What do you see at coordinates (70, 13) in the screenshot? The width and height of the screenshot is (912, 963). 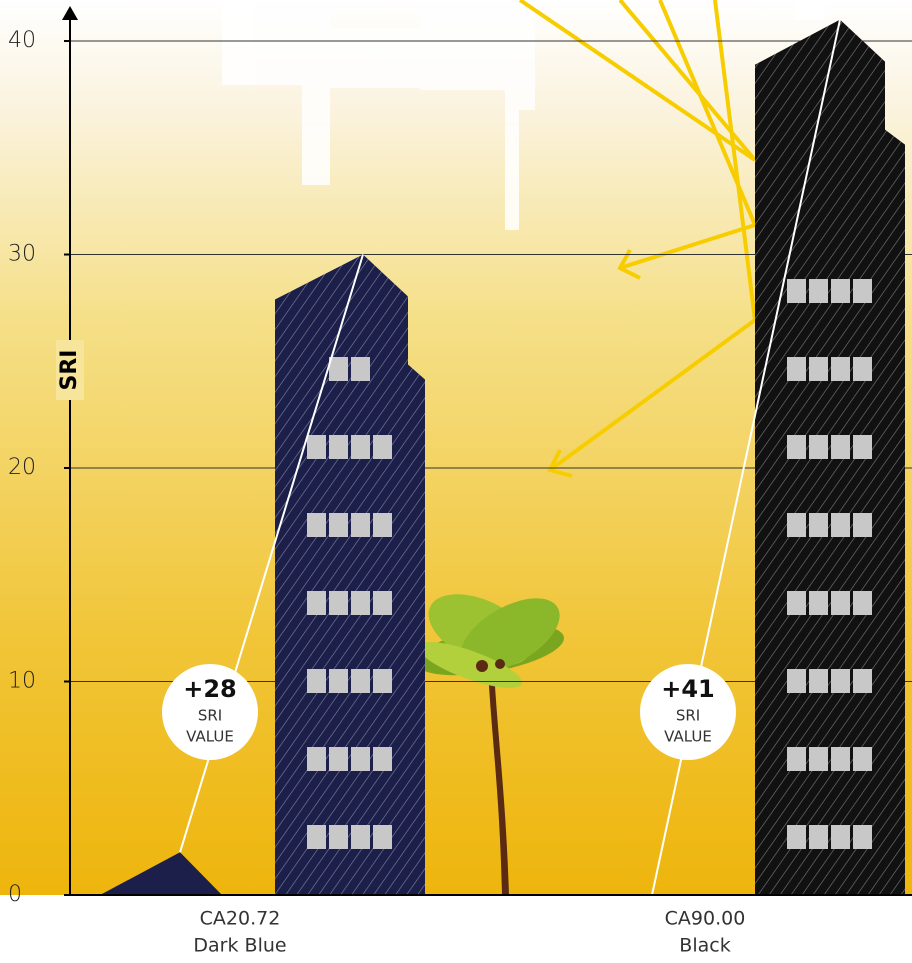 I see `y-axis-arrow` at bounding box center [70, 13].